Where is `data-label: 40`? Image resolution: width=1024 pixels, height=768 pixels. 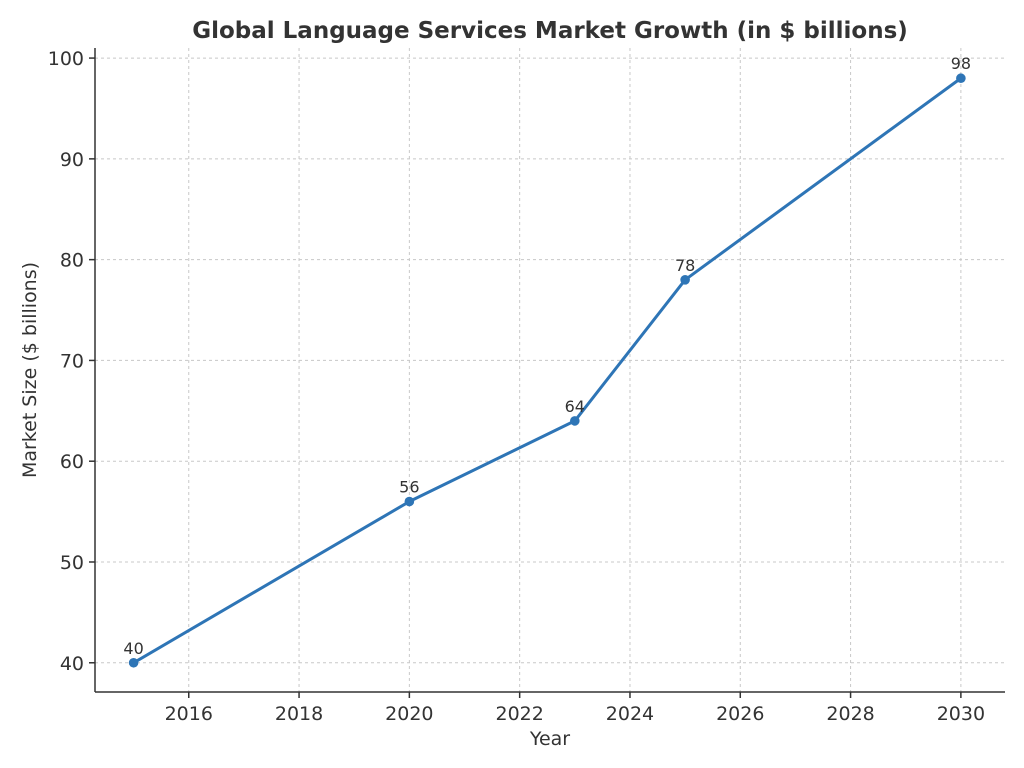 data-label: 40 is located at coordinates (133, 648).